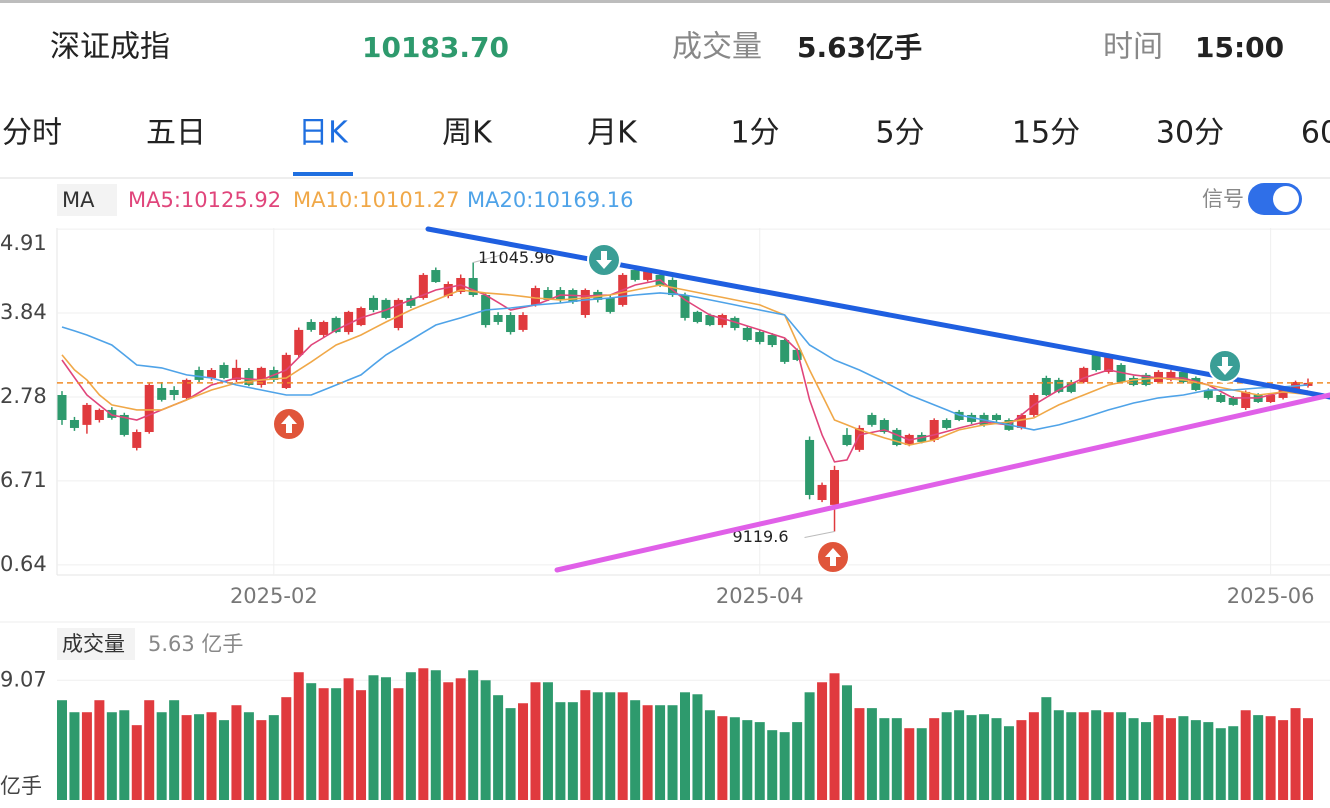 This screenshot has height=808, width=1330. Describe the element at coordinates (1275, 199) in the screenshot. I see `signal-toggle` at that location.